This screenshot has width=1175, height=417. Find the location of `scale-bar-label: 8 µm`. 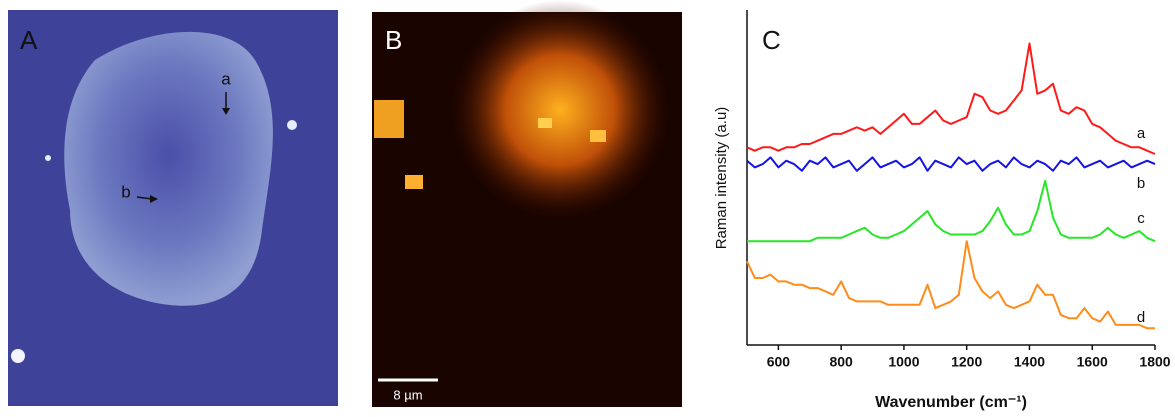

scale-bar-label: 8 µm is located at coordinates (407, 394).